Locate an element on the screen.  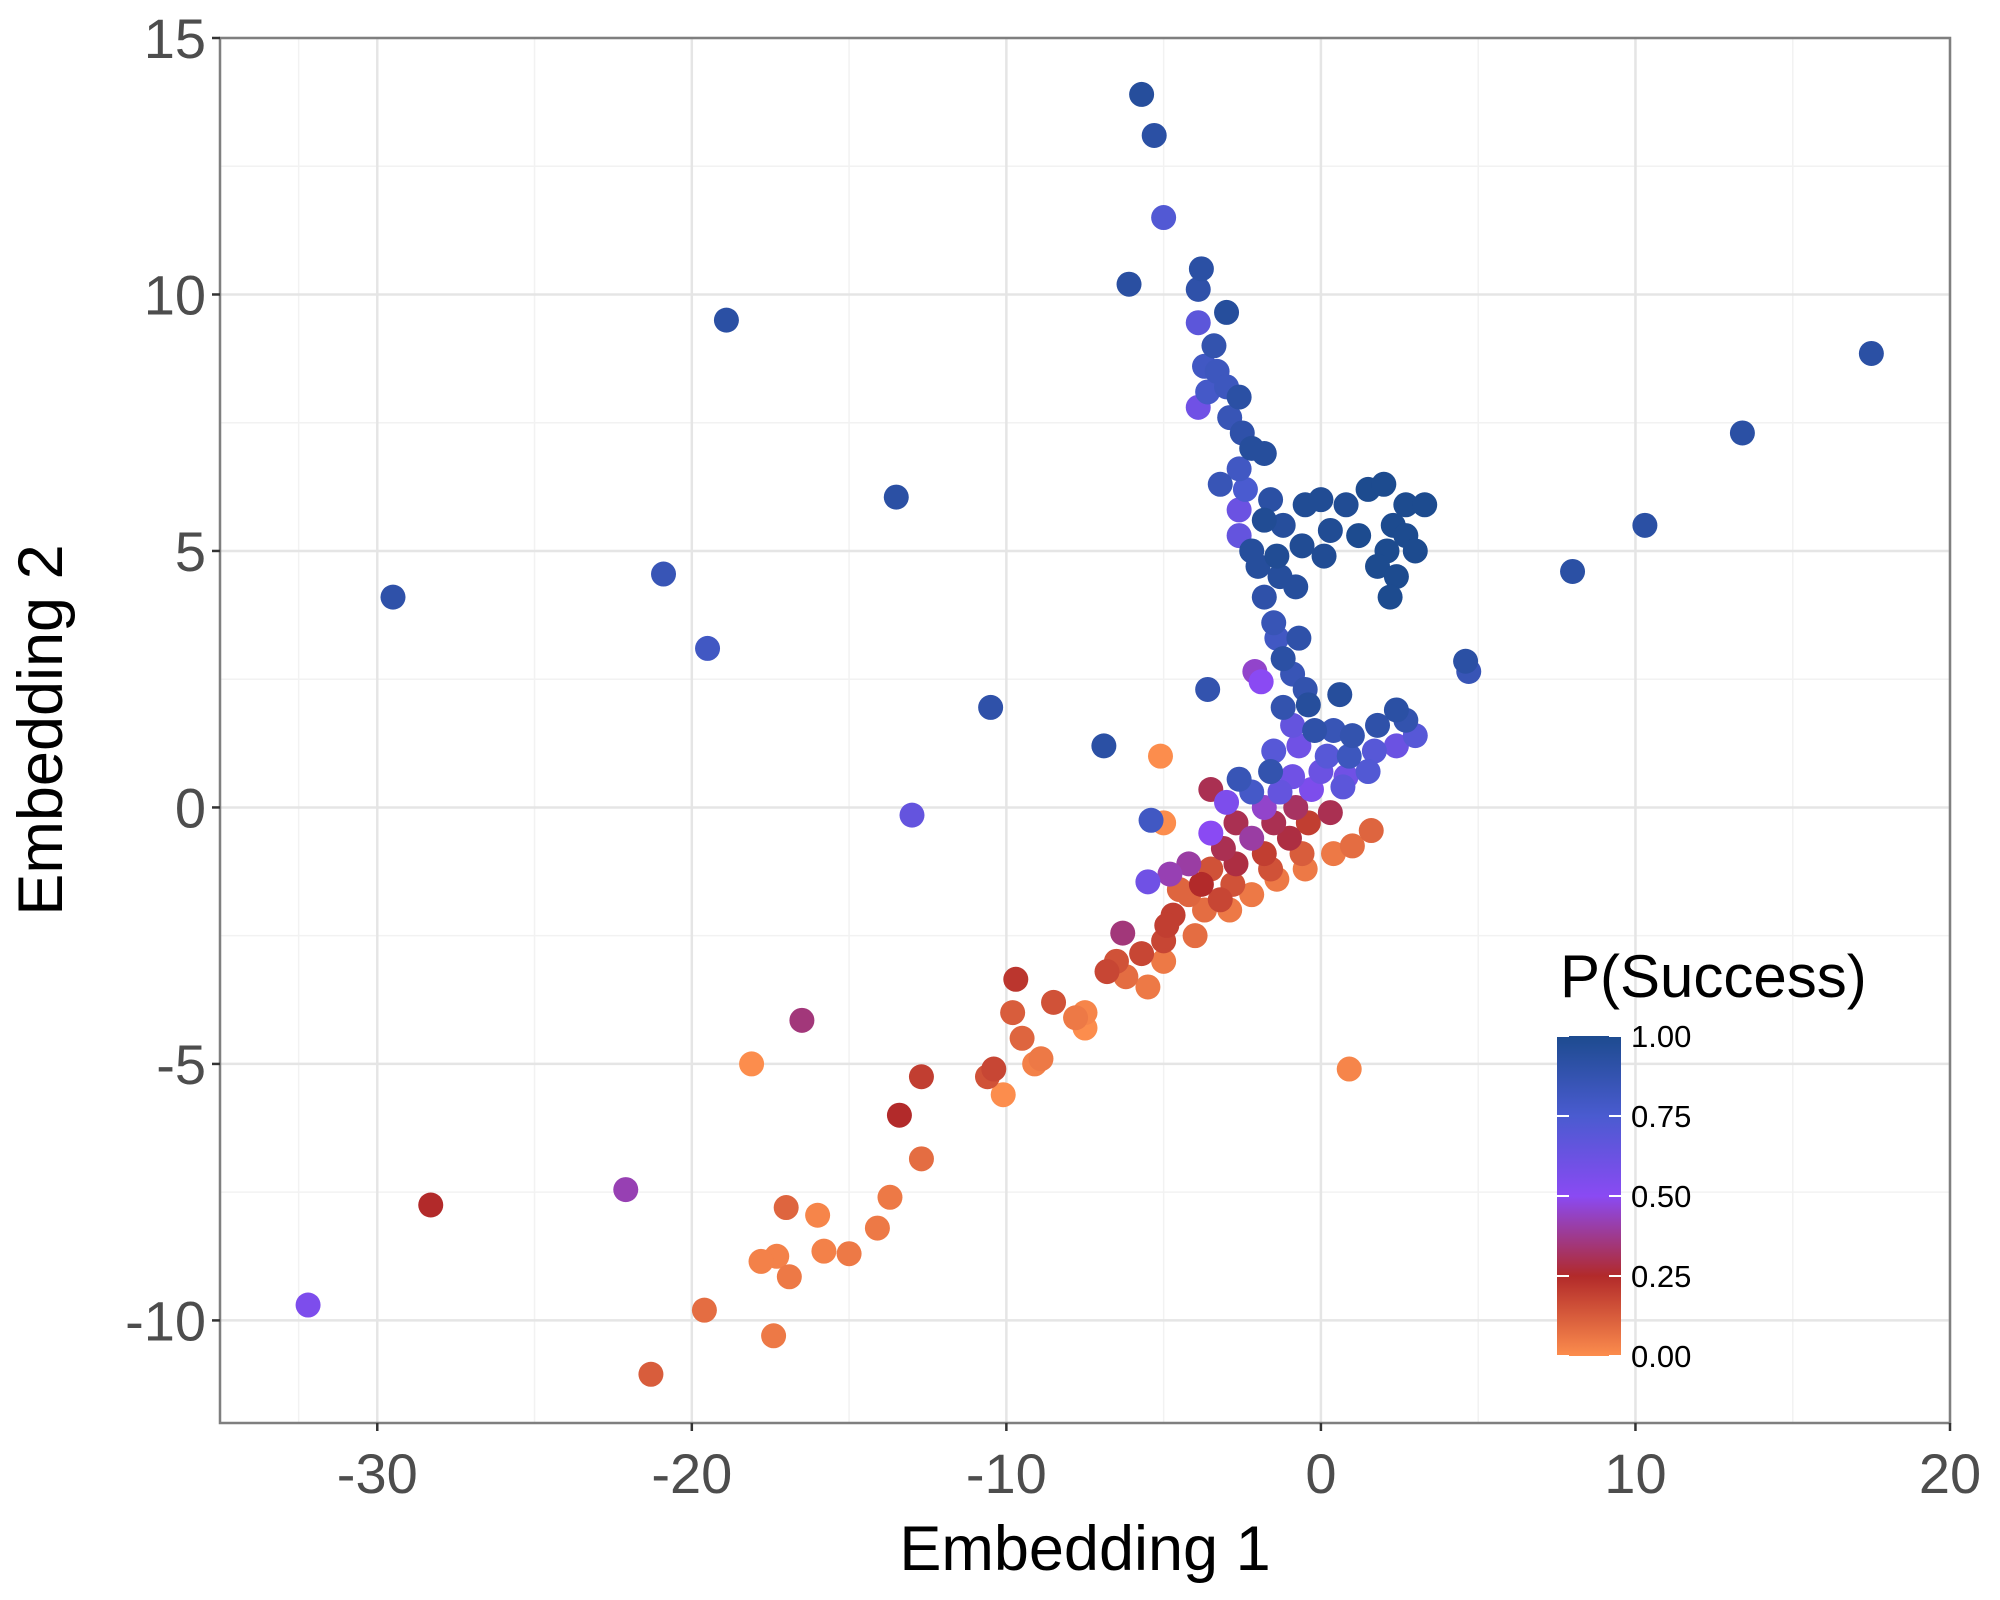
x-tick-label: 20 is located at coordinates (1950, 1473).